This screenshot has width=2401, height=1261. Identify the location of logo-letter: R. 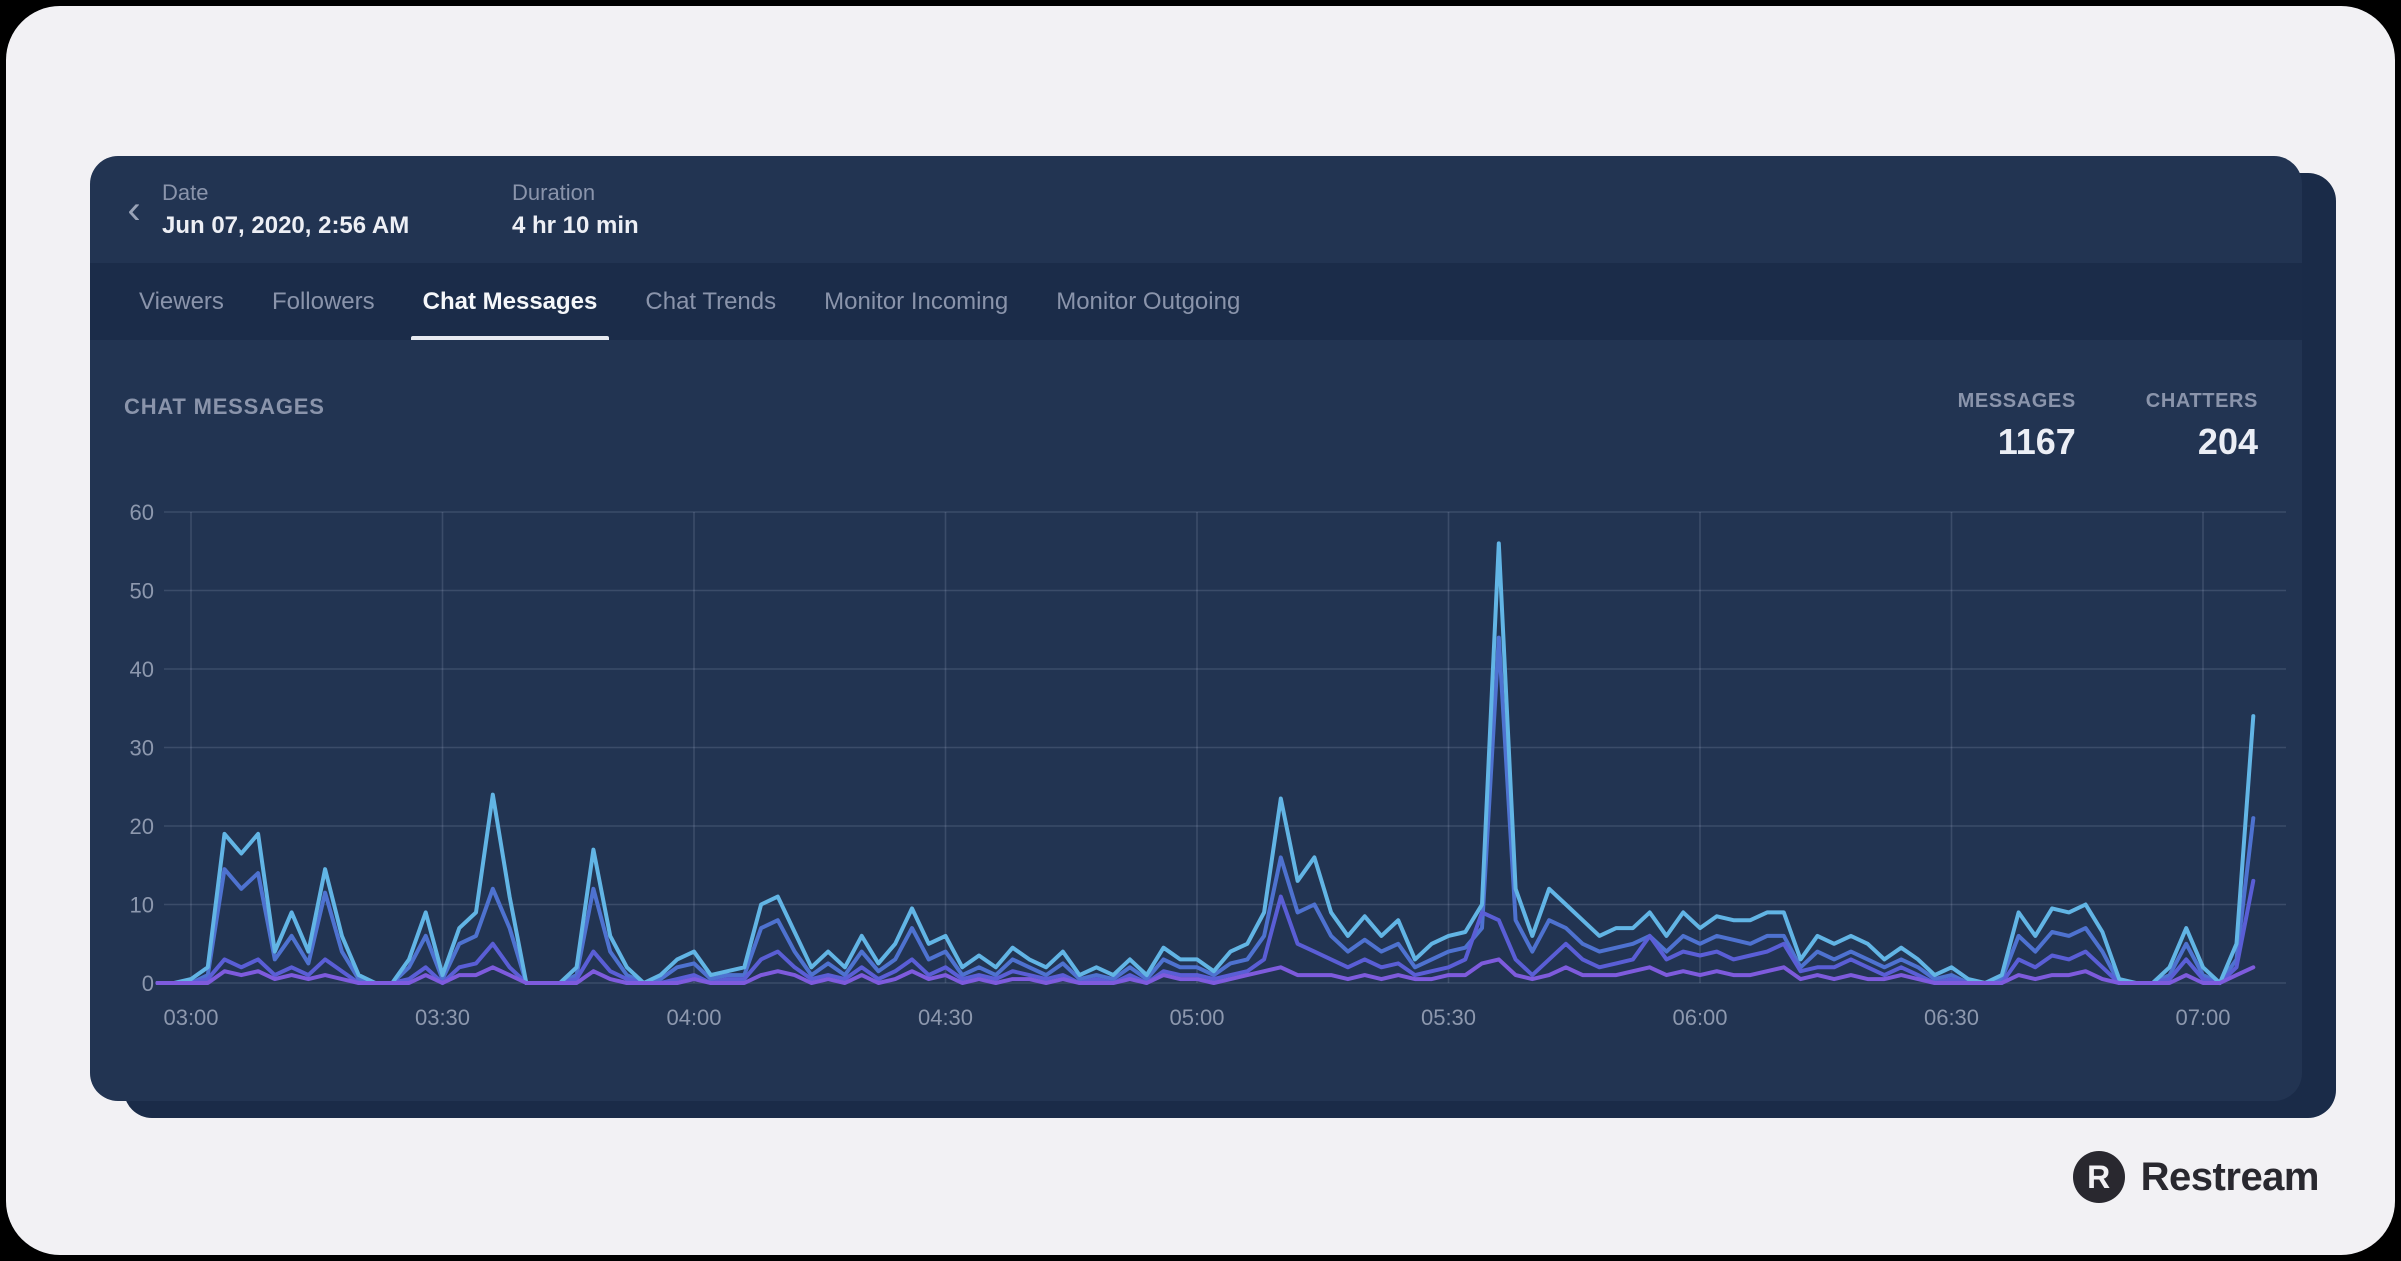
(2099, 1176).